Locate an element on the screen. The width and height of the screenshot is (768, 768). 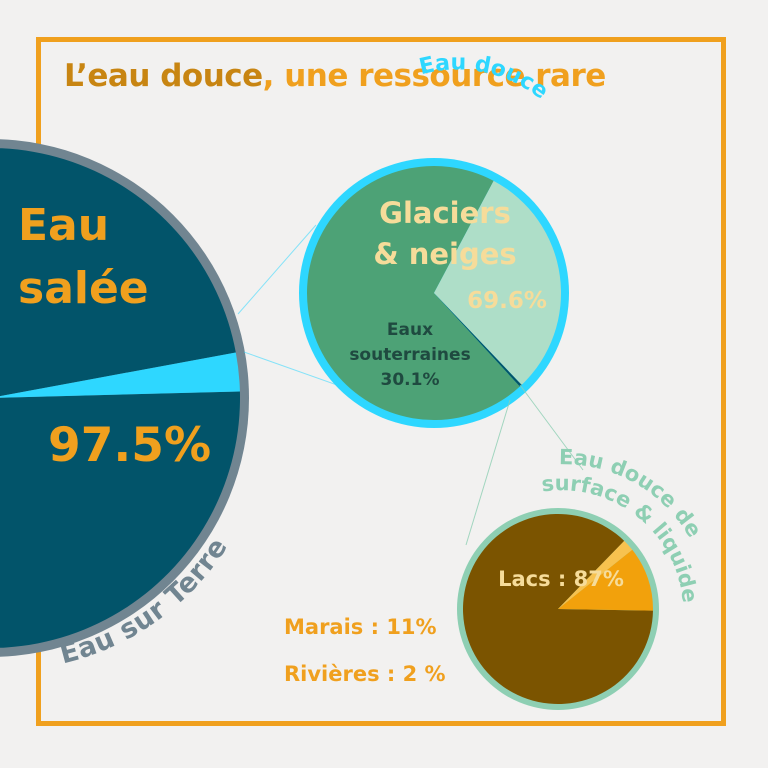
fresh-ring-label: Eau douce is located at coordinates (485, 77).